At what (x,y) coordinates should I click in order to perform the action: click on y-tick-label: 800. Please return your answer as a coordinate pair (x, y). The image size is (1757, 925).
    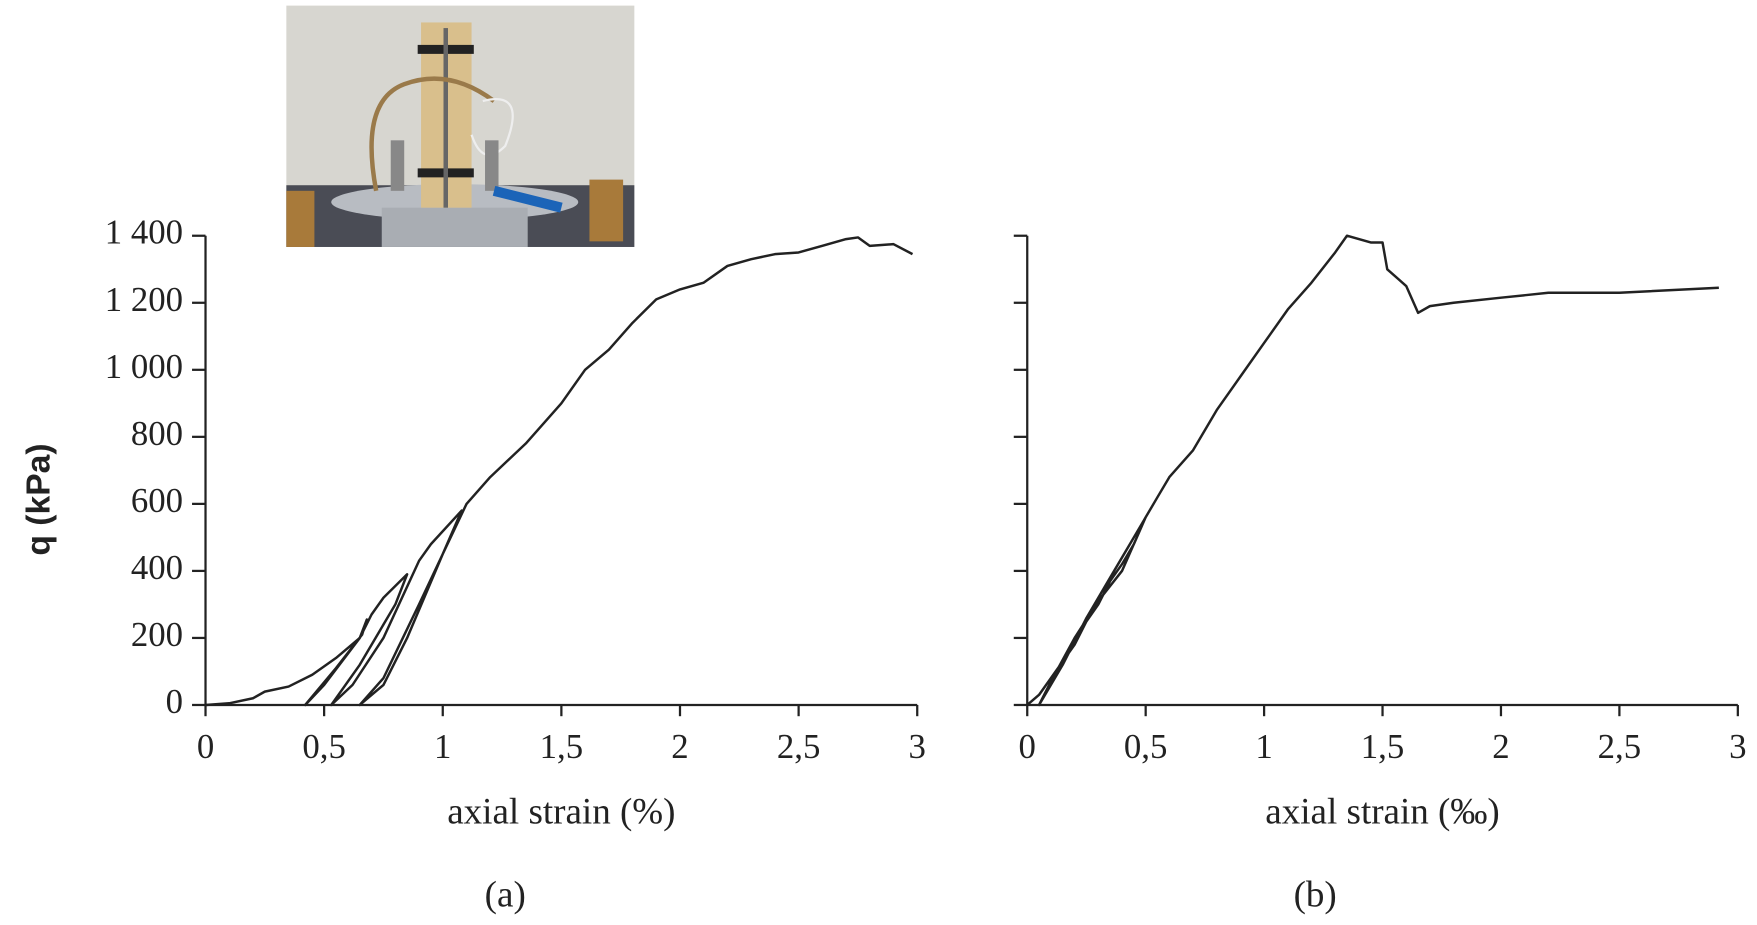
    Looking at the image, I should click on (157, 433).